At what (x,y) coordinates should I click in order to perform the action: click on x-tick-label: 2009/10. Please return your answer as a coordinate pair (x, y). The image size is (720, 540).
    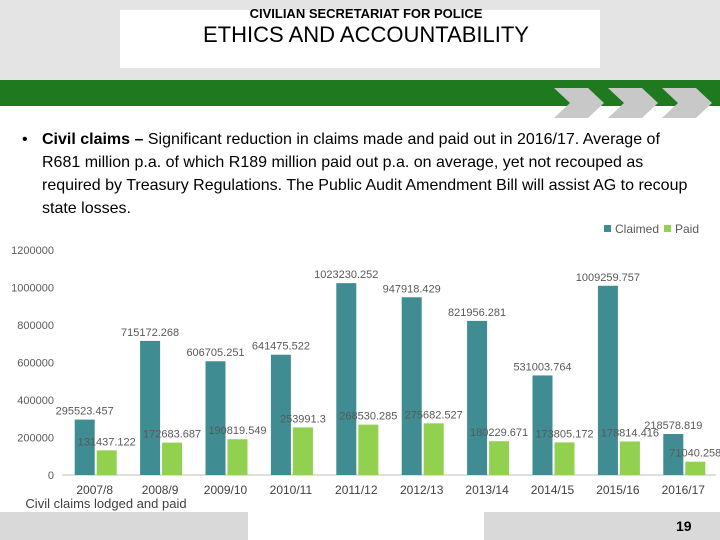
    Looking at the image, I should click on (226, 490).